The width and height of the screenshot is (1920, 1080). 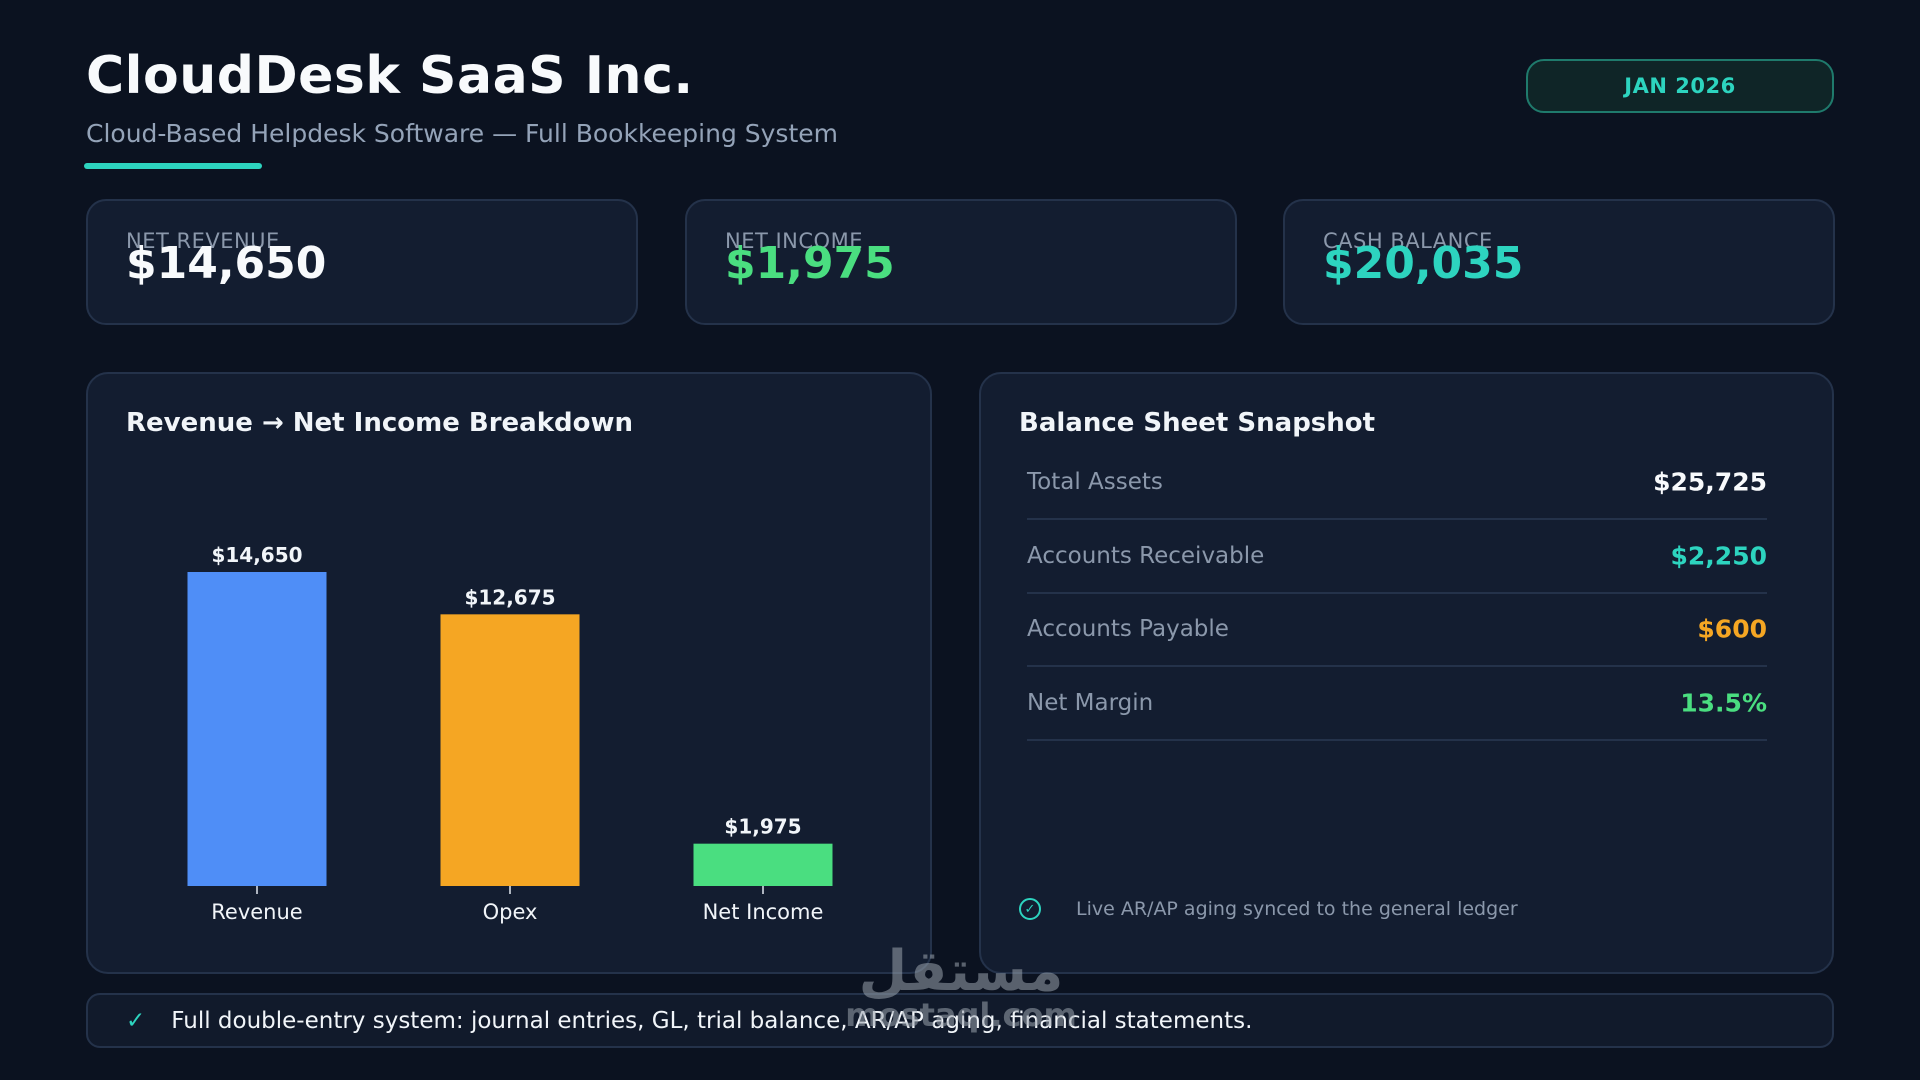 What do you see at coordinates (256, 912) in the screenshot?
I see `x-tick-label: Revenue` at bounding box center [256, 912].